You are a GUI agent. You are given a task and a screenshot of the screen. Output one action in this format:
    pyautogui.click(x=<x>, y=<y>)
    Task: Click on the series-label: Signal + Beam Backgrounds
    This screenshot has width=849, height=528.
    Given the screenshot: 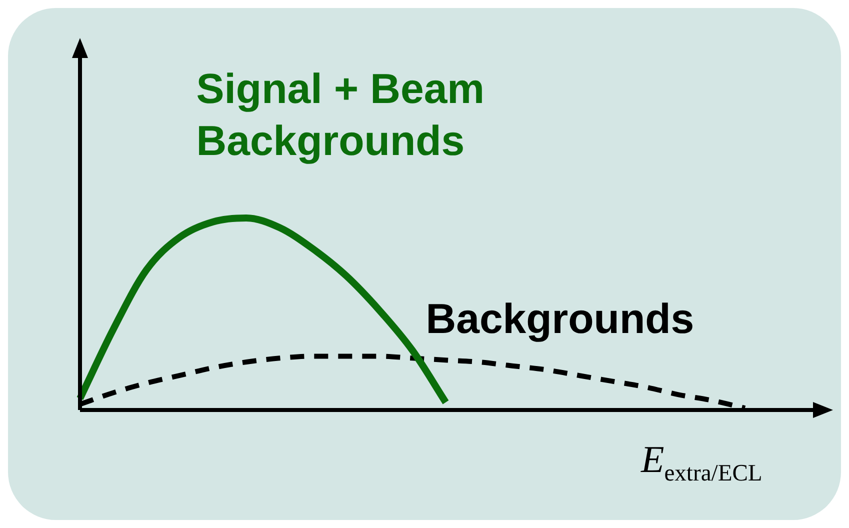 What is the action you would take?
    pyautogui.click(x=340, y=114)
    